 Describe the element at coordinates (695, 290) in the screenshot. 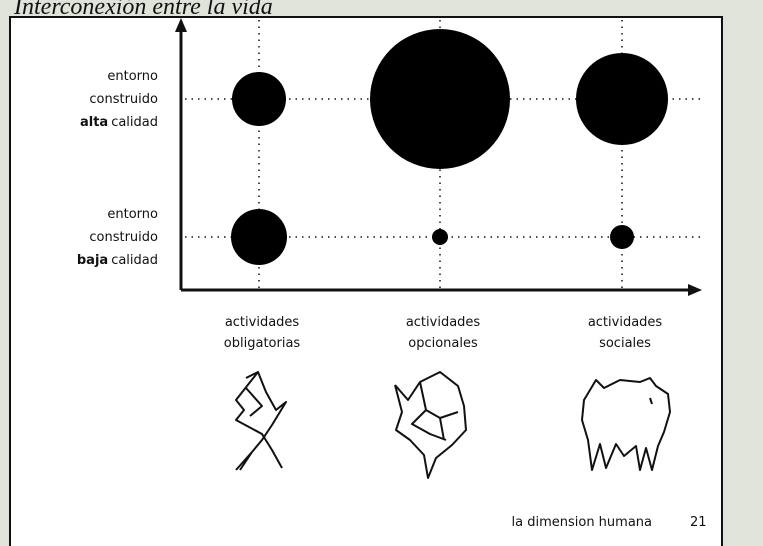

I see `x-arrow` at that location.